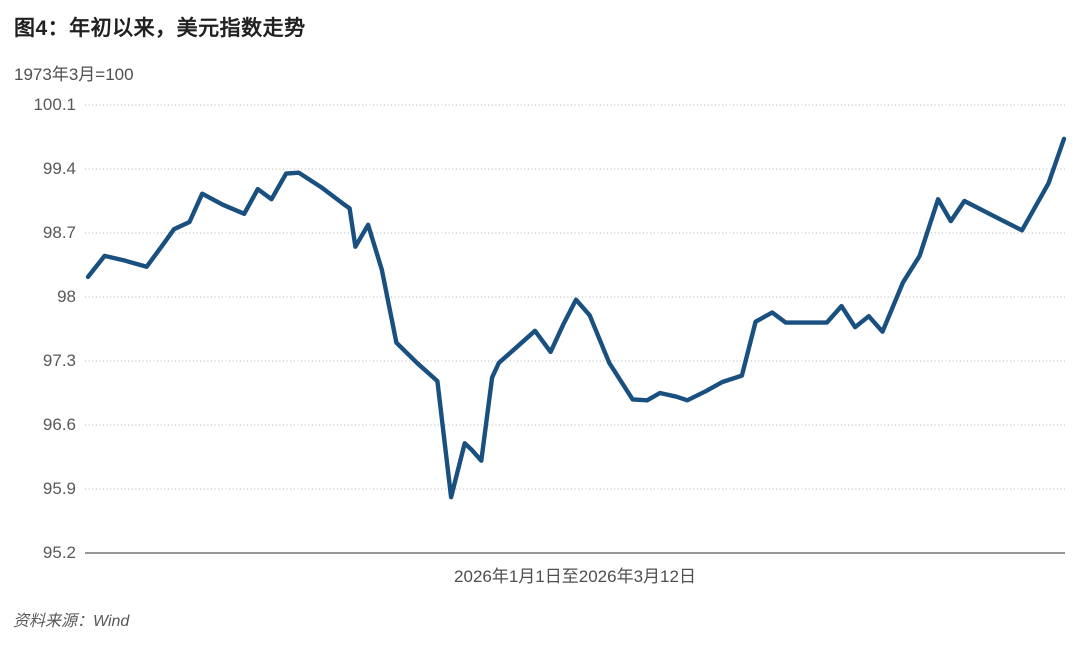 Image resolution: width=1080 pixels, height=645 pixels. Describe the element at coordinates (71, 621) in the screenshot. I see `source-note: 资料来源：Wind` at that location.